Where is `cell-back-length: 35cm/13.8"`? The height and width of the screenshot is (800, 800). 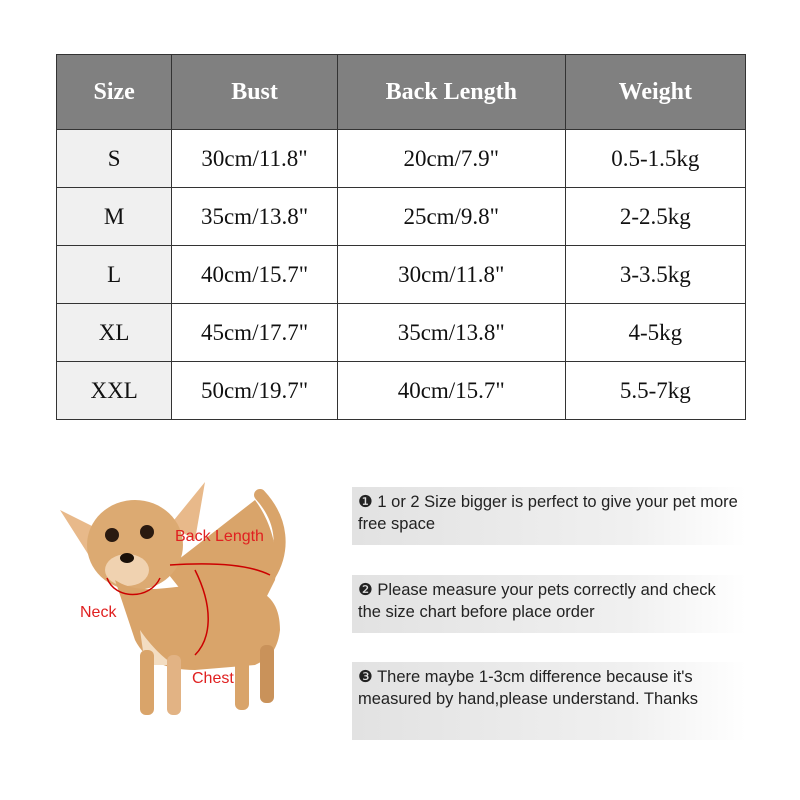
cell-back-length: 35cm/13.8" is located at coordinates (451, 332).